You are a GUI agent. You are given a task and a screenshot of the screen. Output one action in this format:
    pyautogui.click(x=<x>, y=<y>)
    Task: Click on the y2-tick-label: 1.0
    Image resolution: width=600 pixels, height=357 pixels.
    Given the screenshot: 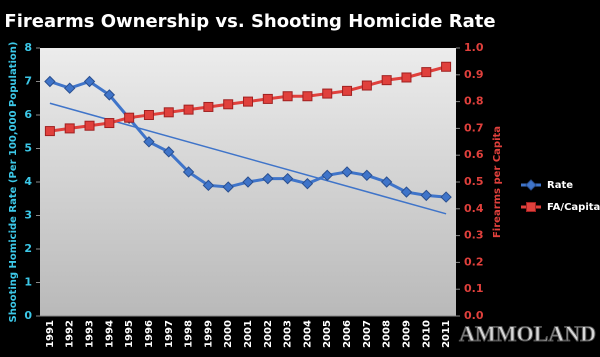 What is the action you would take?
    pyautogui.click(x=474, y=47)
    